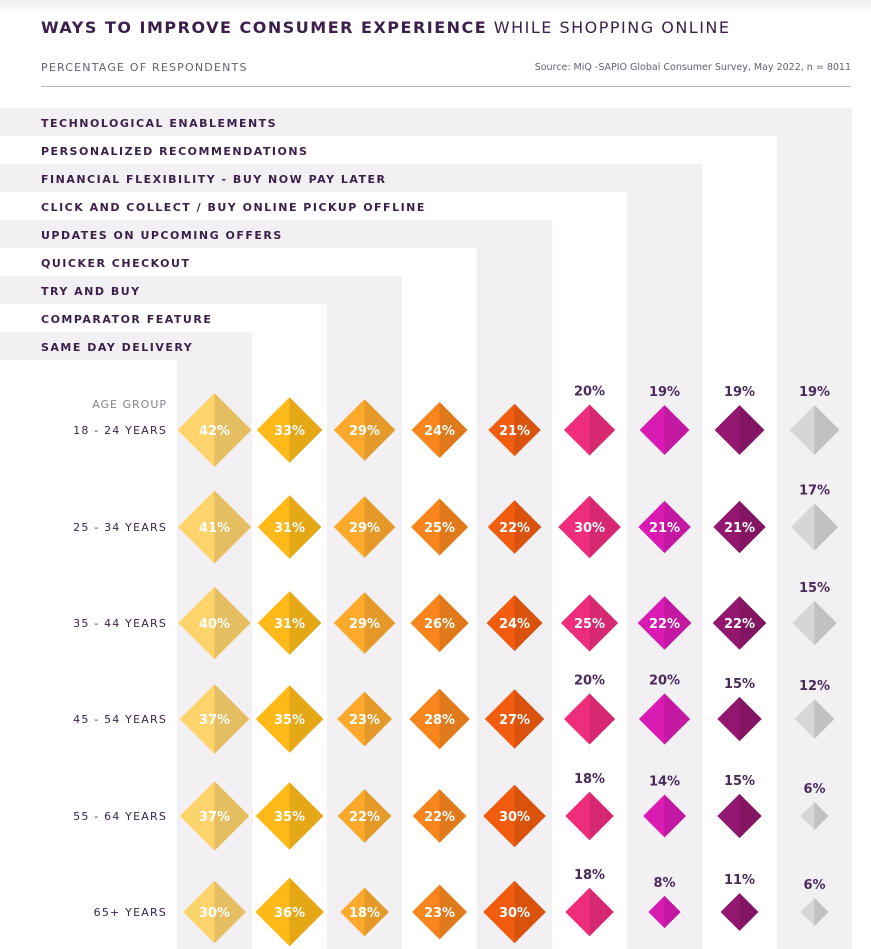 The height and width of the screenshot is (949, 871). What do you see at coordinates (814, 490) in the screenshot?
I see `data-label: 17%` at bounding box center [814, 490].